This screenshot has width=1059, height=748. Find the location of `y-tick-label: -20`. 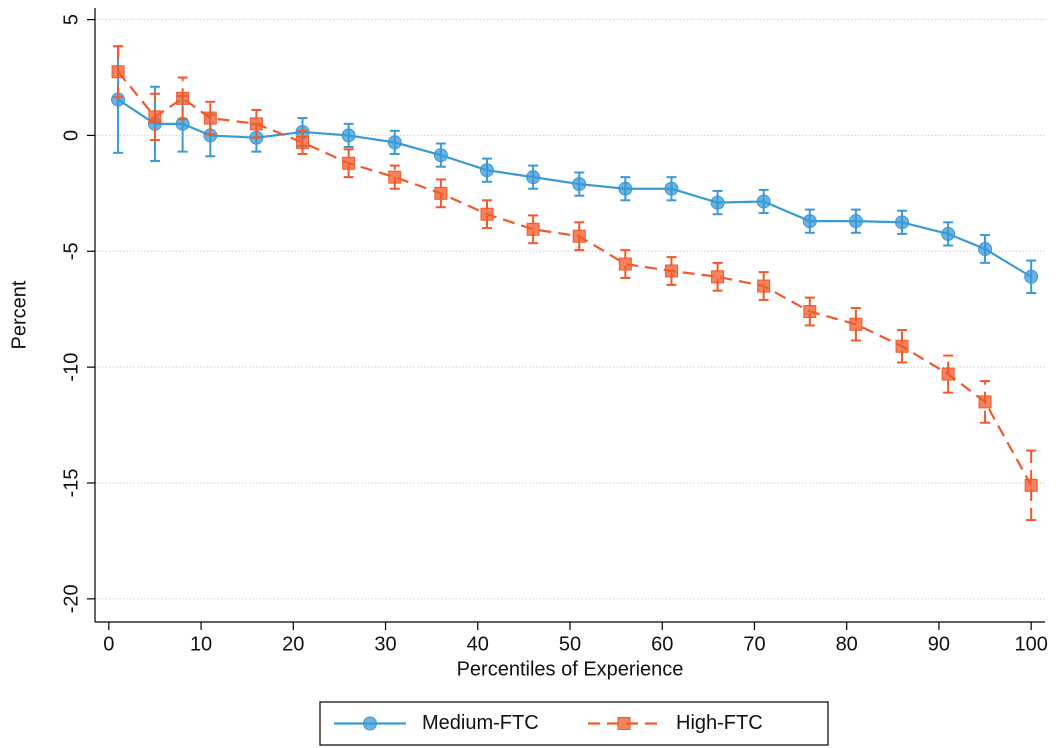

y-tick-label: -20 is located at coordinates (71, 598).